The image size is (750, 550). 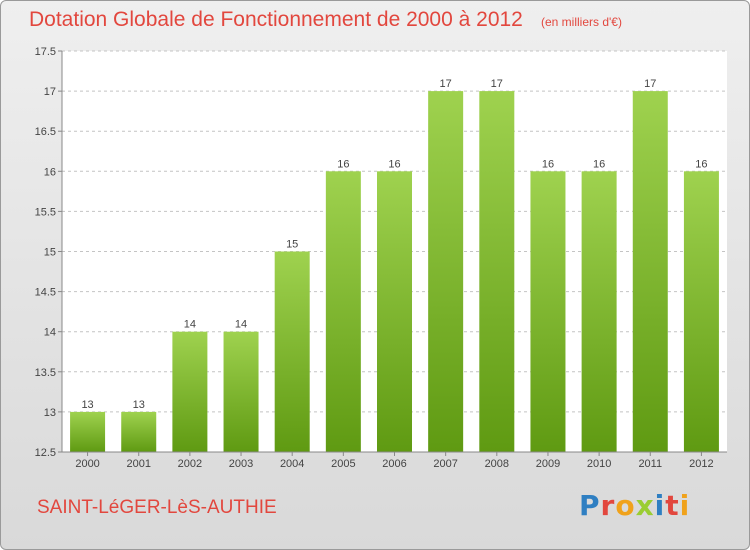 What do you see at coordinates (625, 505) in the screenshot?
I see `logo-letter: o` at bounding box center [625, 505].